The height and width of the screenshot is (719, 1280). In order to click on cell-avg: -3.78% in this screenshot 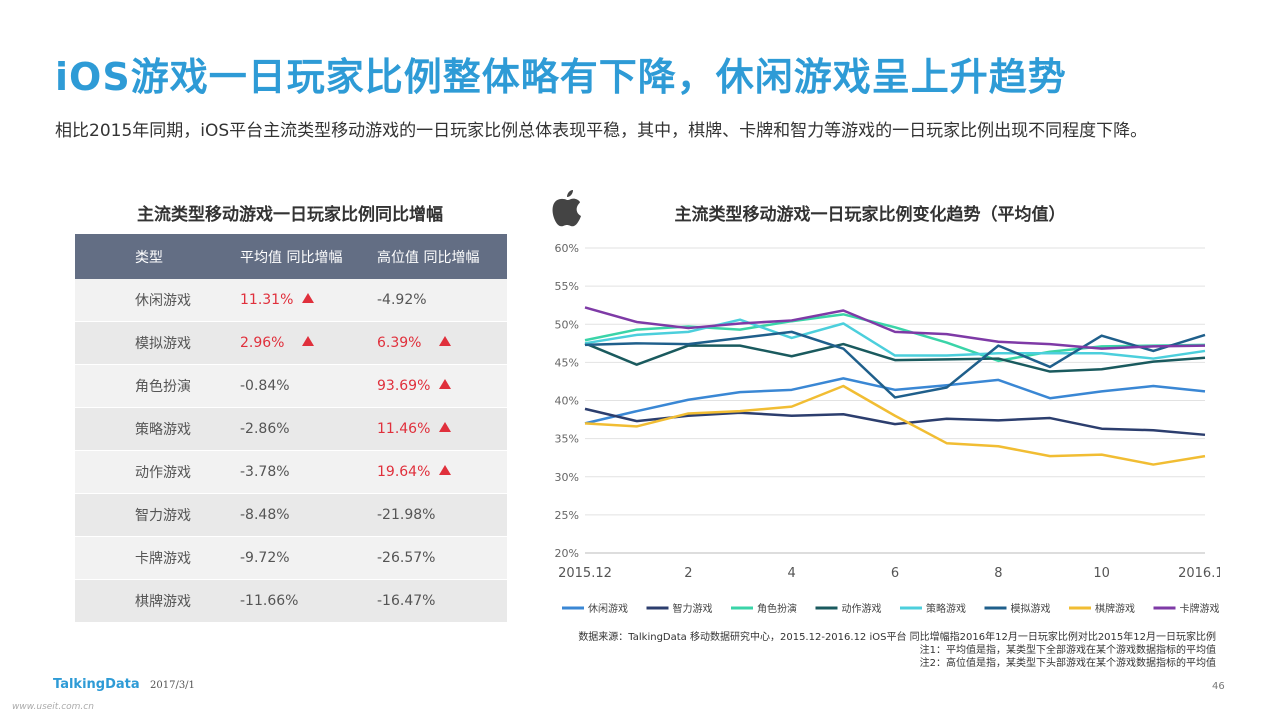, I will do `click(308, 472)`.